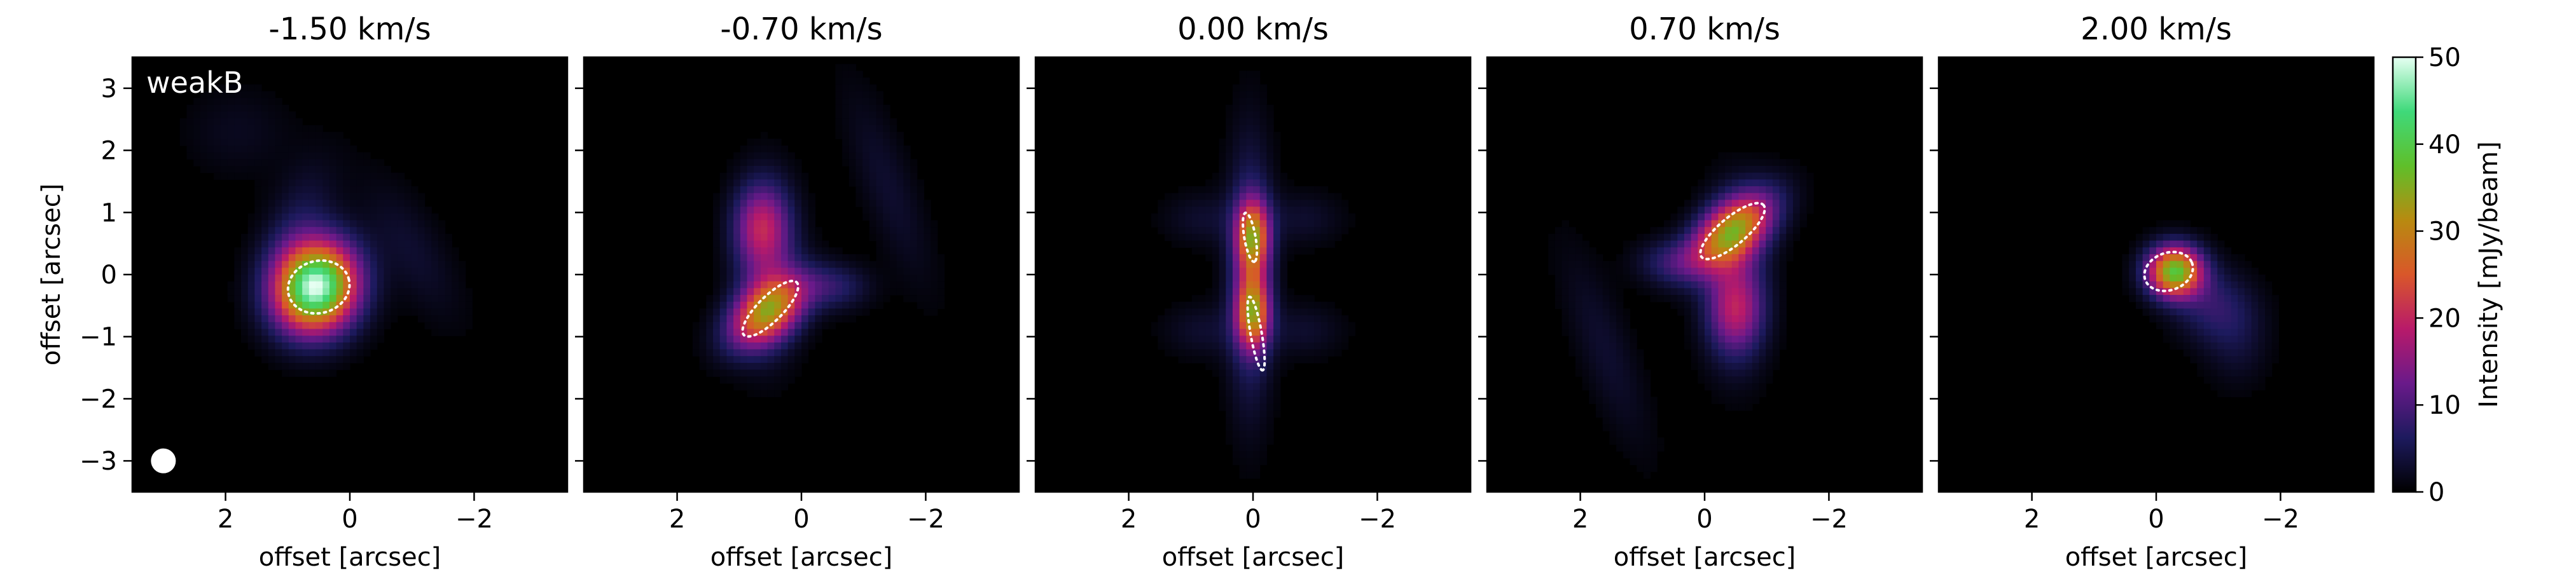  I want to click on colorbar-tick-label: 30, so click(2444, 232).